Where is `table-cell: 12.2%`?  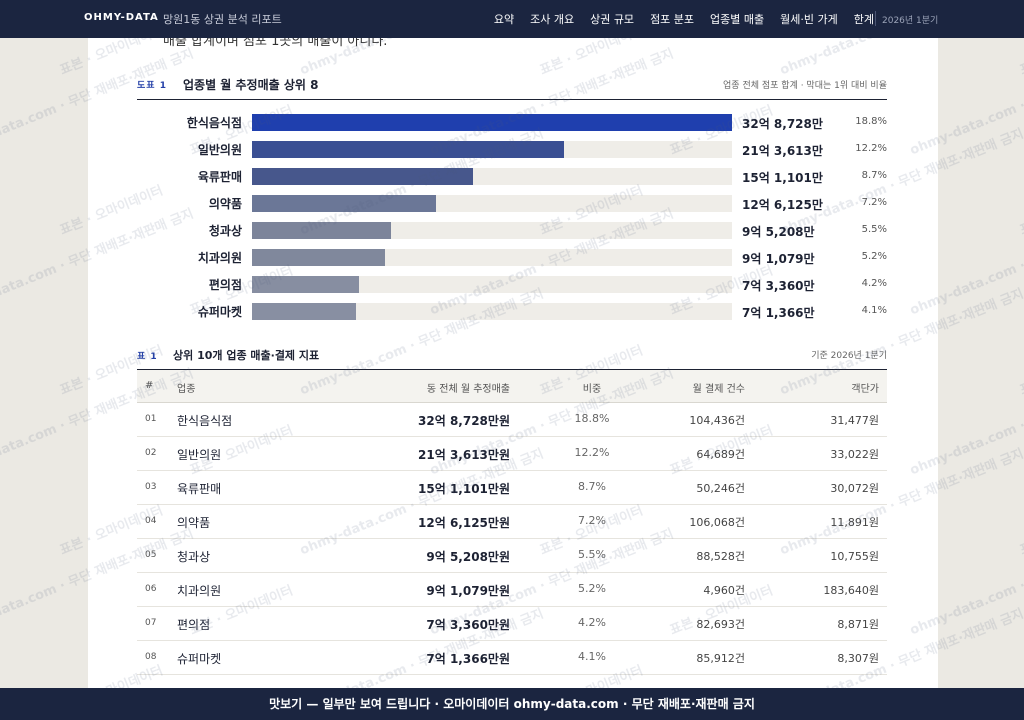 table-cell: 12.2% is located at coordinates (592, 453).